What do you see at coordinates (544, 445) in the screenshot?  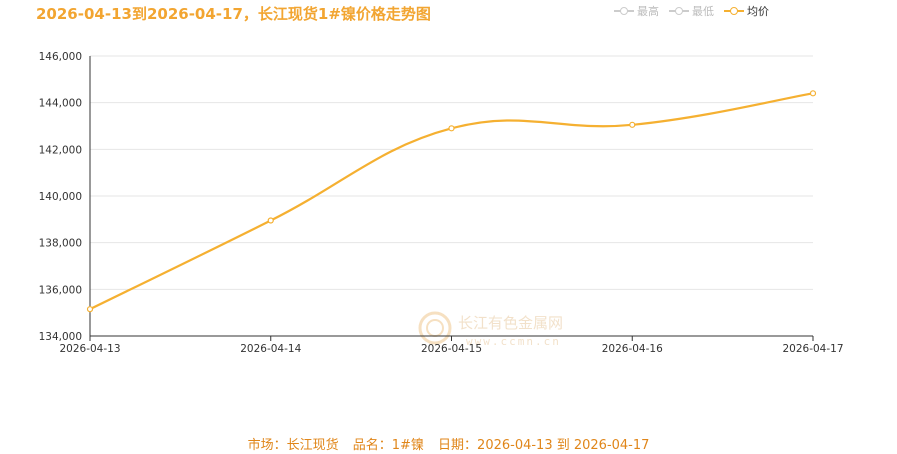 I see `footer-date-range: 日期：2026-04-13 到 2026-04-17` at bounding box center [544, 445].